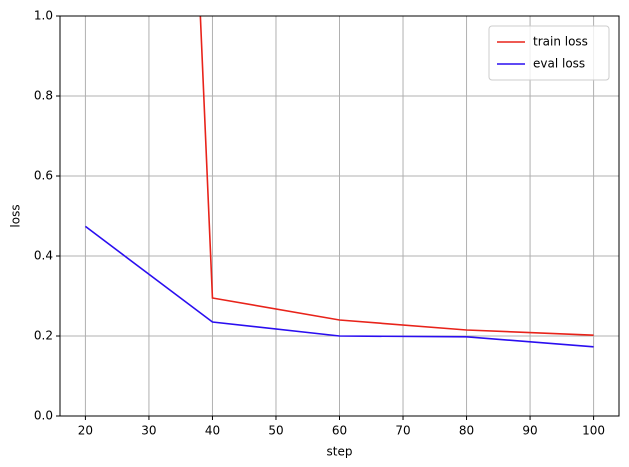 Image resolution: width=629 pixels, height=467 pixels. What do you see at coordinates (559, 64) in the screenshot?
I see `legend-label: eval loss` at bounding box center [559, 64].